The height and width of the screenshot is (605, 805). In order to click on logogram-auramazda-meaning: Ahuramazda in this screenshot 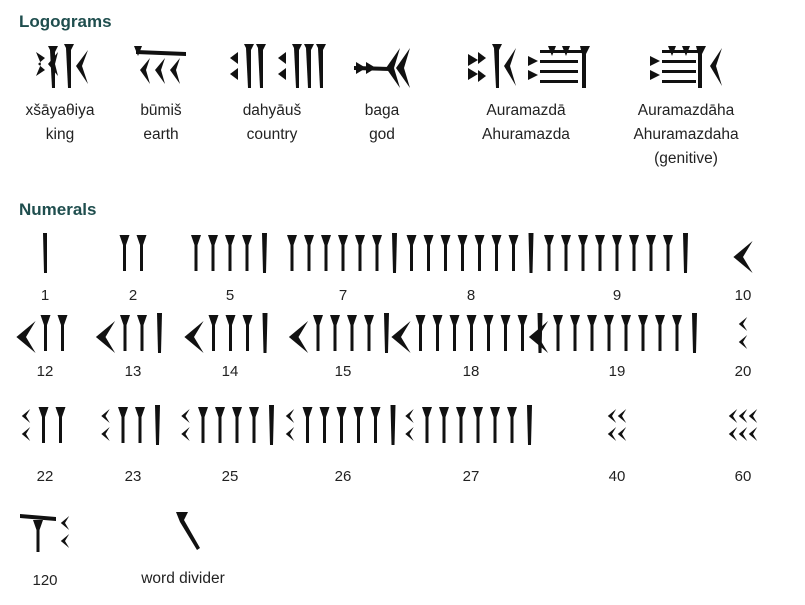, I will do `click(526, 134)`.